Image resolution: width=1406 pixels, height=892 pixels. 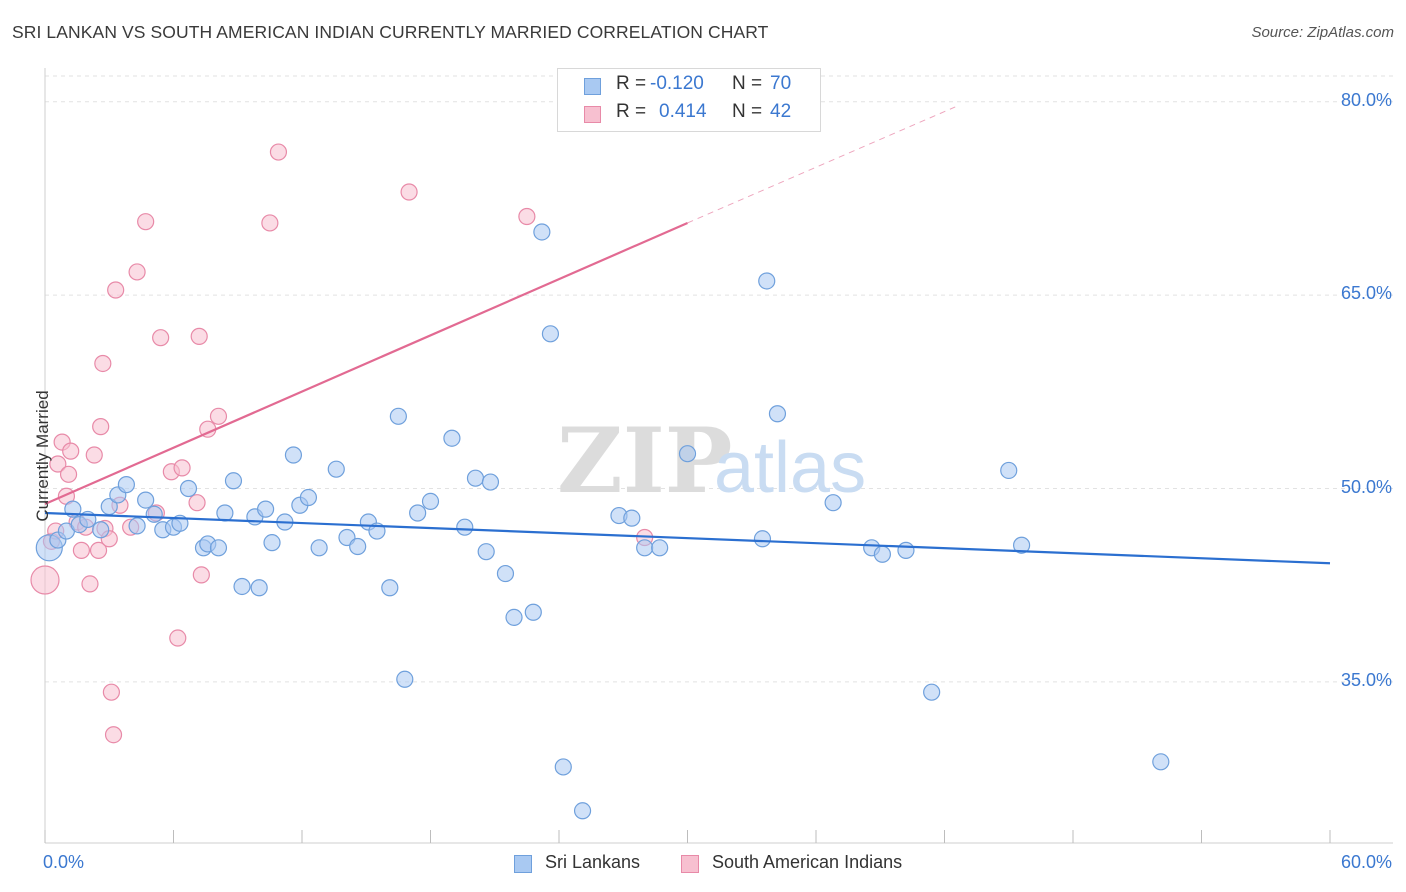 I want to click on legend-label: South American Indians, so click(x=807, y=862).